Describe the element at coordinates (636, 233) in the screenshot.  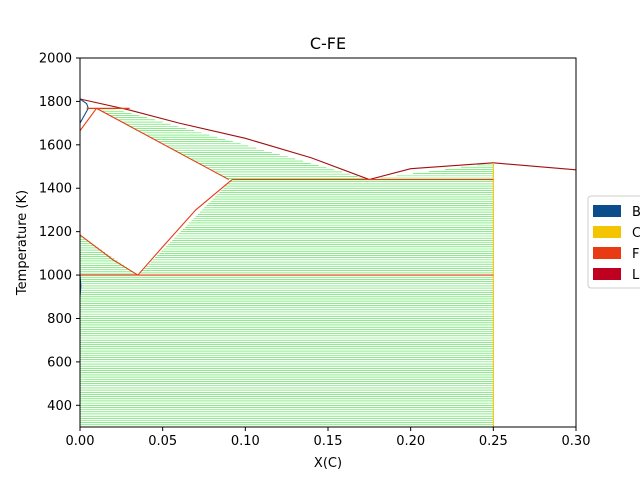
I see `legend-label: C` at that location.